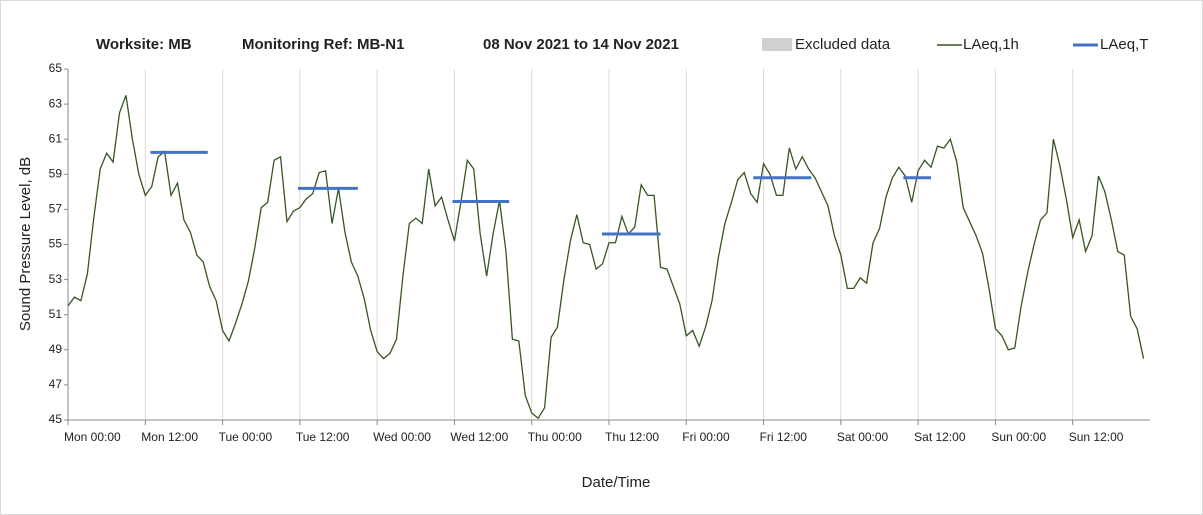  What do you see at coordinates (1018, 437) in the screenshot?
I see `x-tick-label: Sun 00:00` at bounding box center [1018, 437].